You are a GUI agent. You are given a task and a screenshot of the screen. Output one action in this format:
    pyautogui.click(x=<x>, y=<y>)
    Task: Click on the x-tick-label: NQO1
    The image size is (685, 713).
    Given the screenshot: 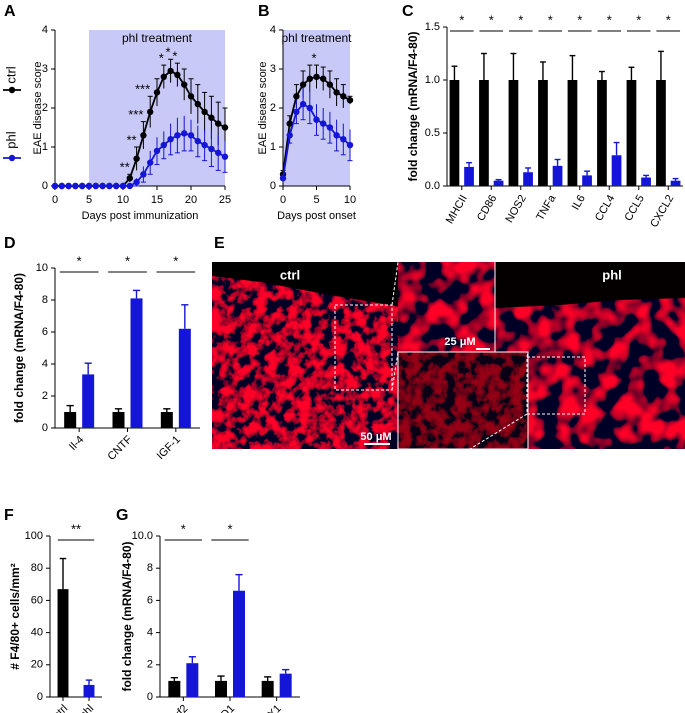 What is the action you would take?
    pyautogui.click(x=222, y=708)
    